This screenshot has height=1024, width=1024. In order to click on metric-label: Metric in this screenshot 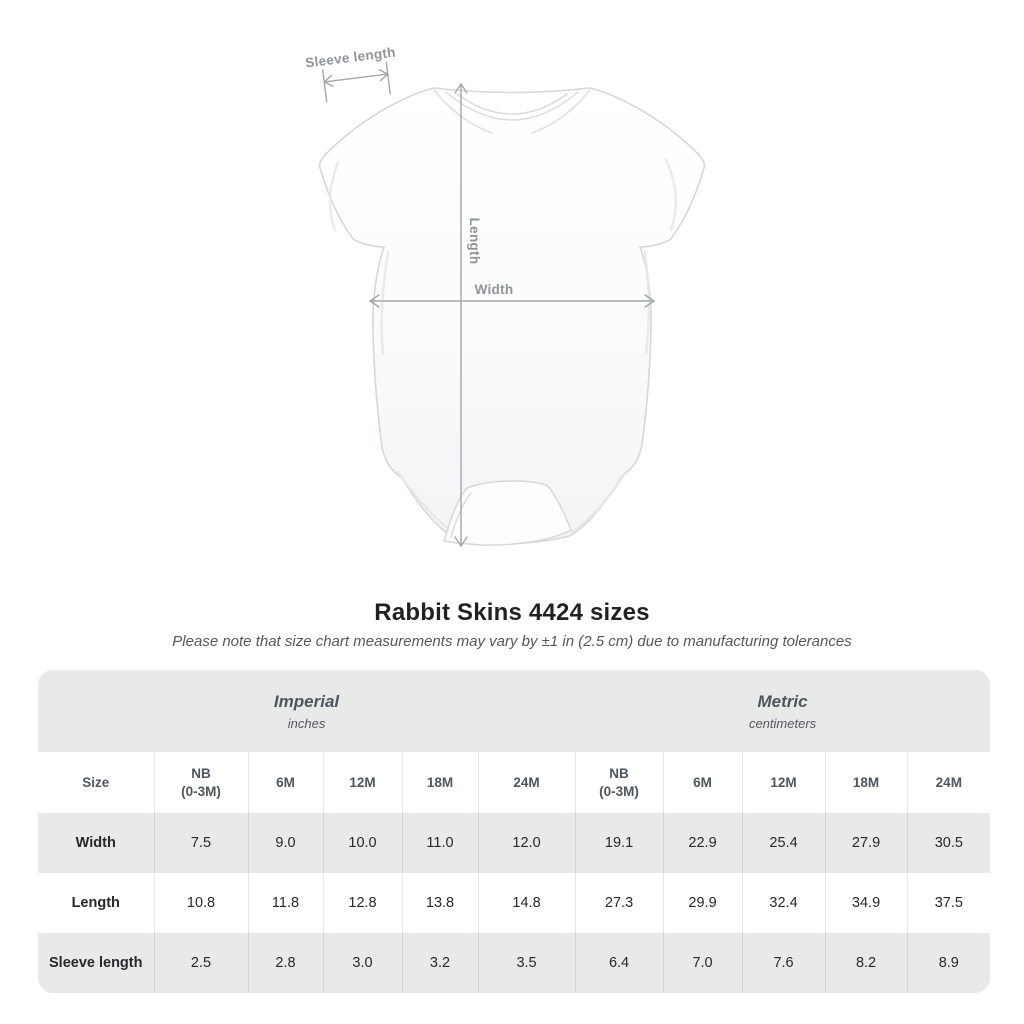, I will do `click(782, 701)`.